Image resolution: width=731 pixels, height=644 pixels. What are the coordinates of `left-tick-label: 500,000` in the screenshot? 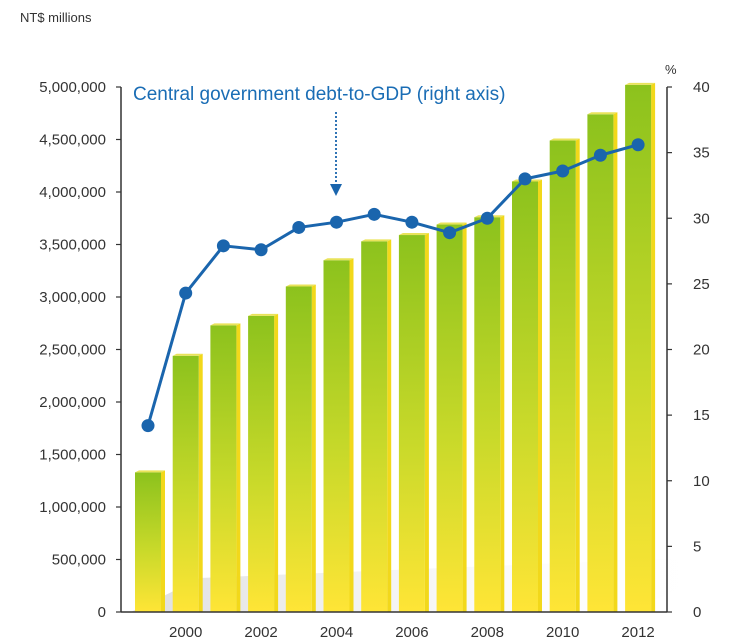 It's located at (79, 560).